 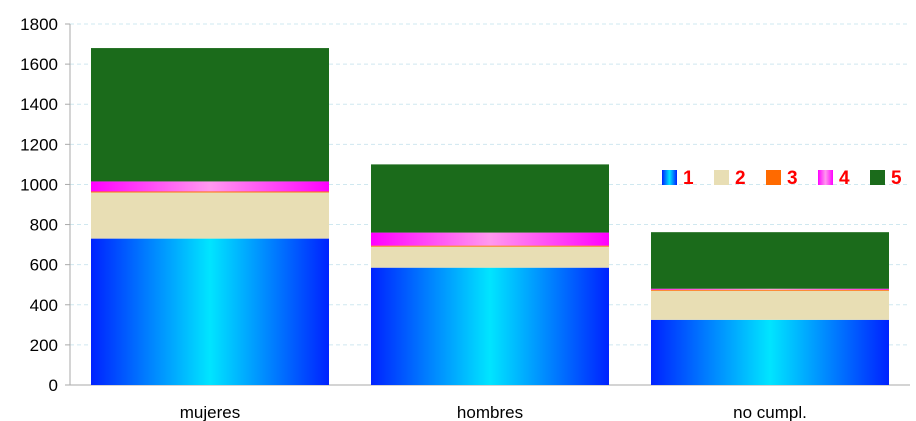 What do you see at coordinates (688, 178) in the screenshot?
I see `legend-label-1: 1` at bounding box center [688, 178].